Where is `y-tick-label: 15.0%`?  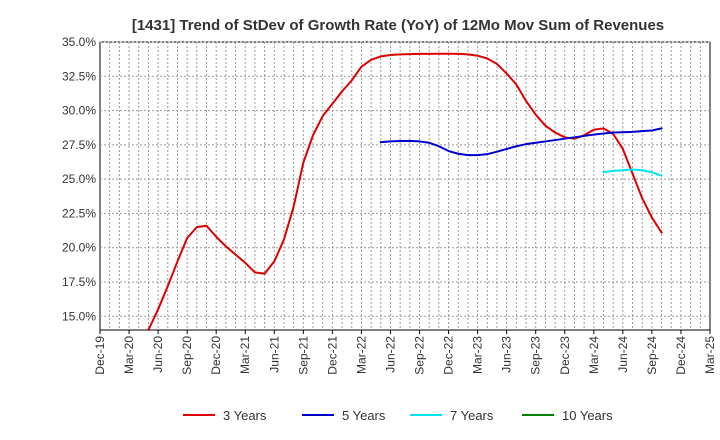
y-tick-label: 15.0% is located at coordinates (79, 316).